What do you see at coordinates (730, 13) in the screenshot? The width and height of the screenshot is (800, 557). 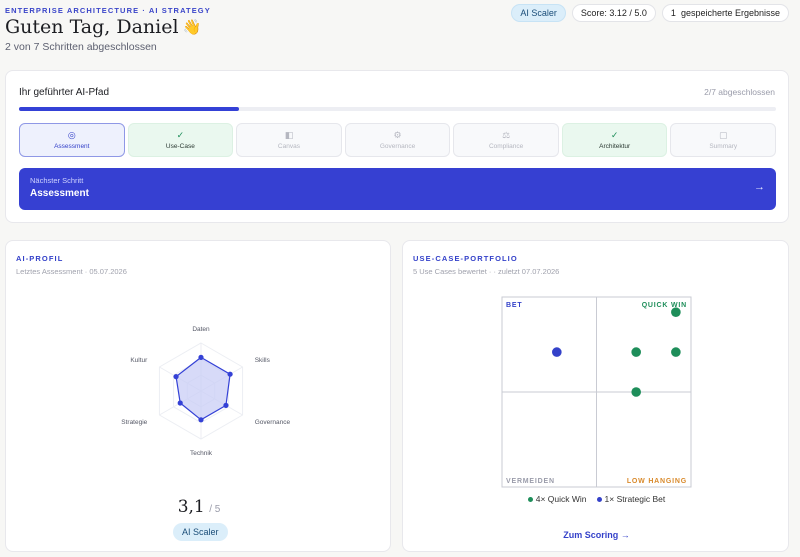 I see `saved-results-label: gespeicherte Ergebnisse` at bounding box center [730, 13].